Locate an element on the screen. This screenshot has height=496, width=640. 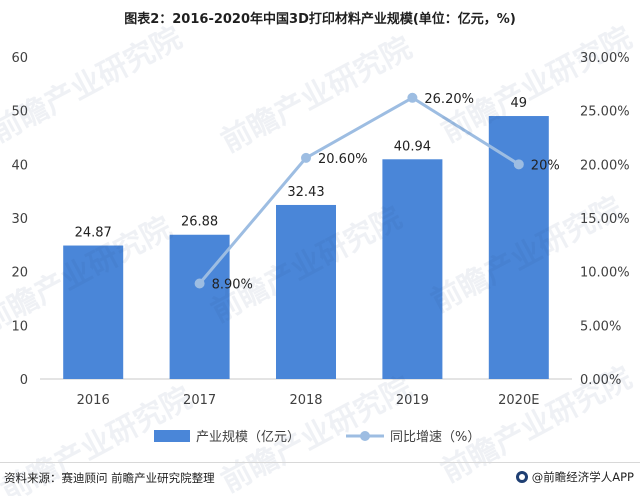
y-left-tick-label: 40 is located at coordinates (19, 165).